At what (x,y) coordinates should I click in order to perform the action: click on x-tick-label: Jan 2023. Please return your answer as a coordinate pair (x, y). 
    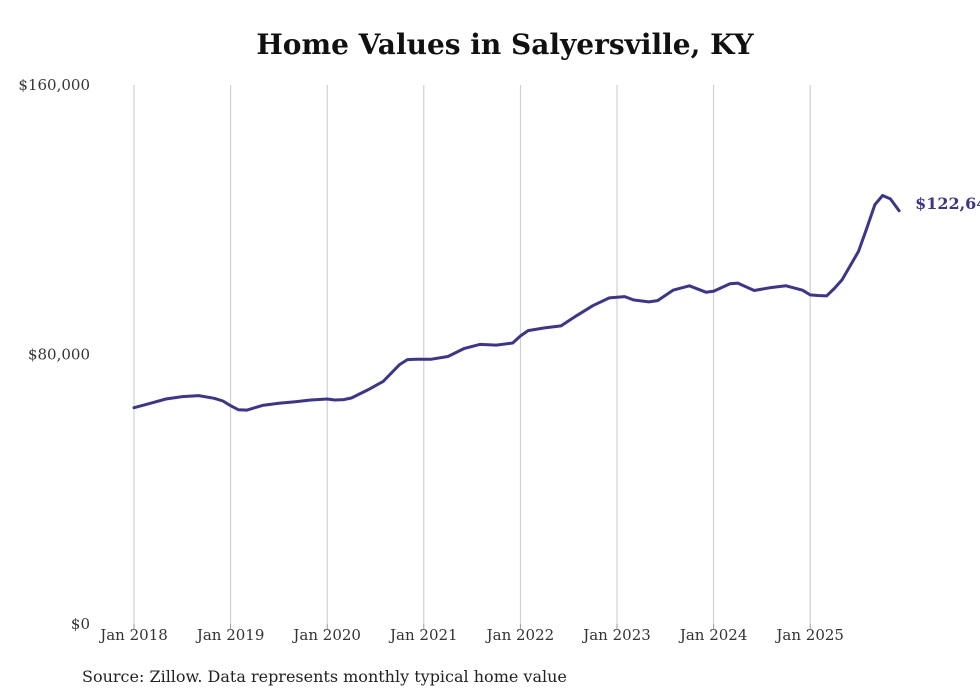
    Looking at the image, I should click on (616, 635).